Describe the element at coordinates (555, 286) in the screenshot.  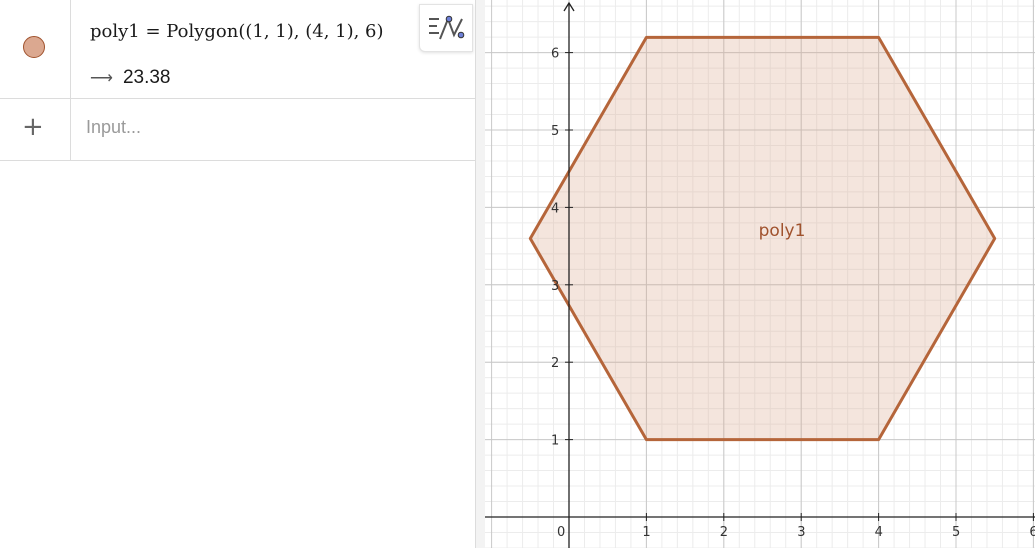
I see `y-tick-label: 3` at that location.